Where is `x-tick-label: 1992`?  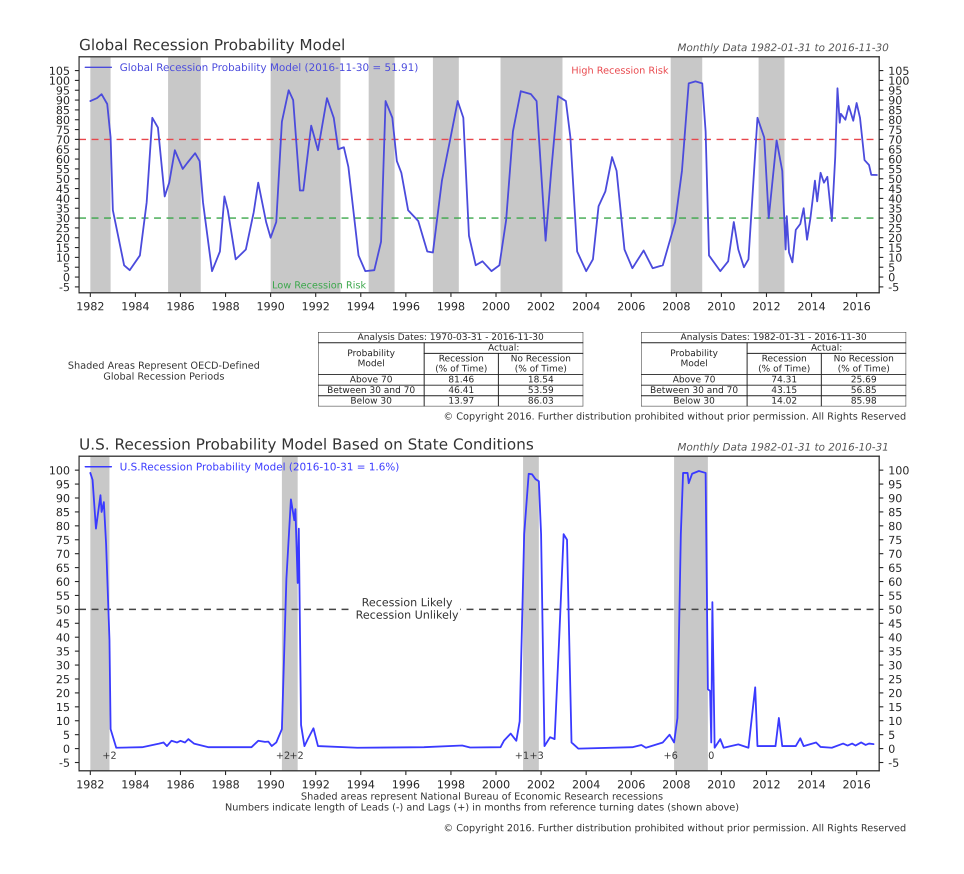
x-tick-label: 1992 is located at coordinates (315, 784).